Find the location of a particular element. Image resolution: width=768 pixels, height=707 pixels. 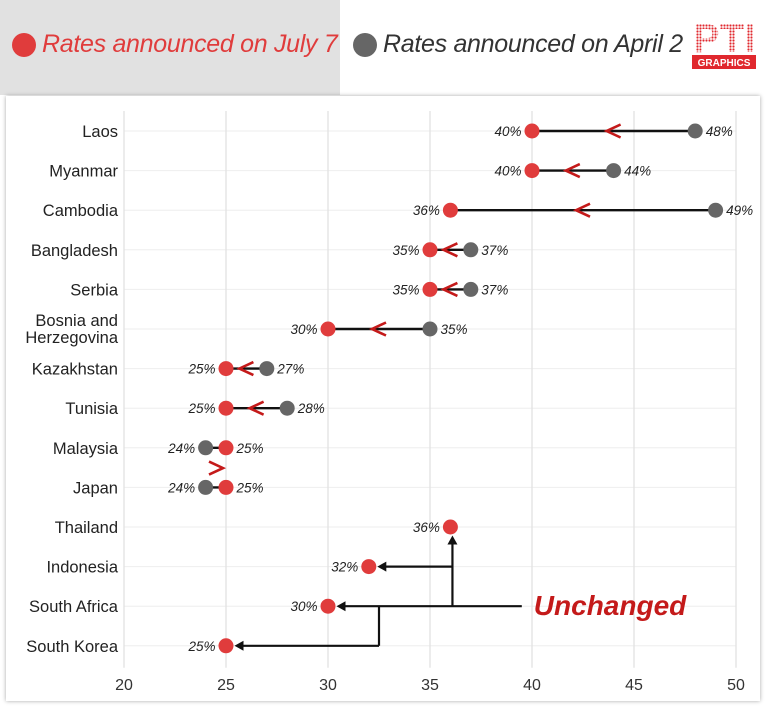

legend-label-july: Rates announced on July 7 is located at coordinates (190, 44).